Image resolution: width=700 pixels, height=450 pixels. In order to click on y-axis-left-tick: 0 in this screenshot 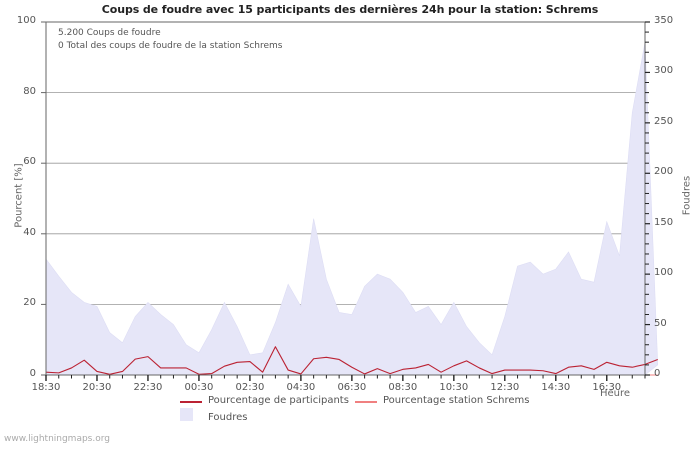, I will do `click(32, 373)`.